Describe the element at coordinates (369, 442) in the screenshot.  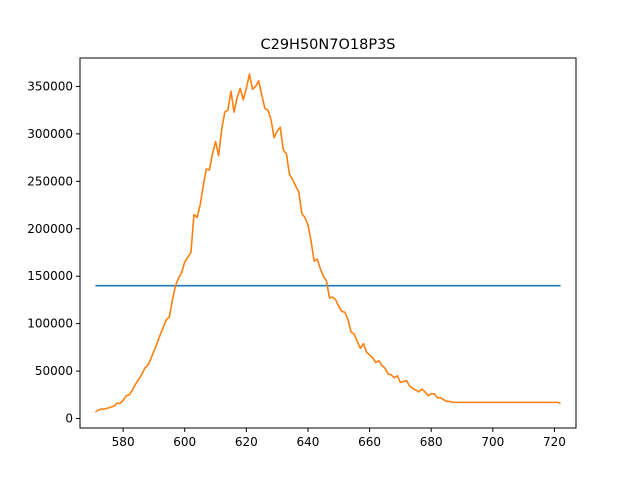
I see `x-tick-label: 660` at that location.